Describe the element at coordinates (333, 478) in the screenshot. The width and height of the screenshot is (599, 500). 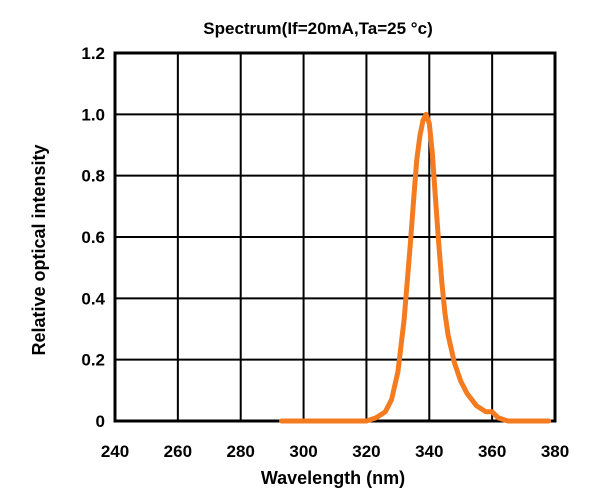
I see `x-axis-label: Wavelength (nm)` at that location.